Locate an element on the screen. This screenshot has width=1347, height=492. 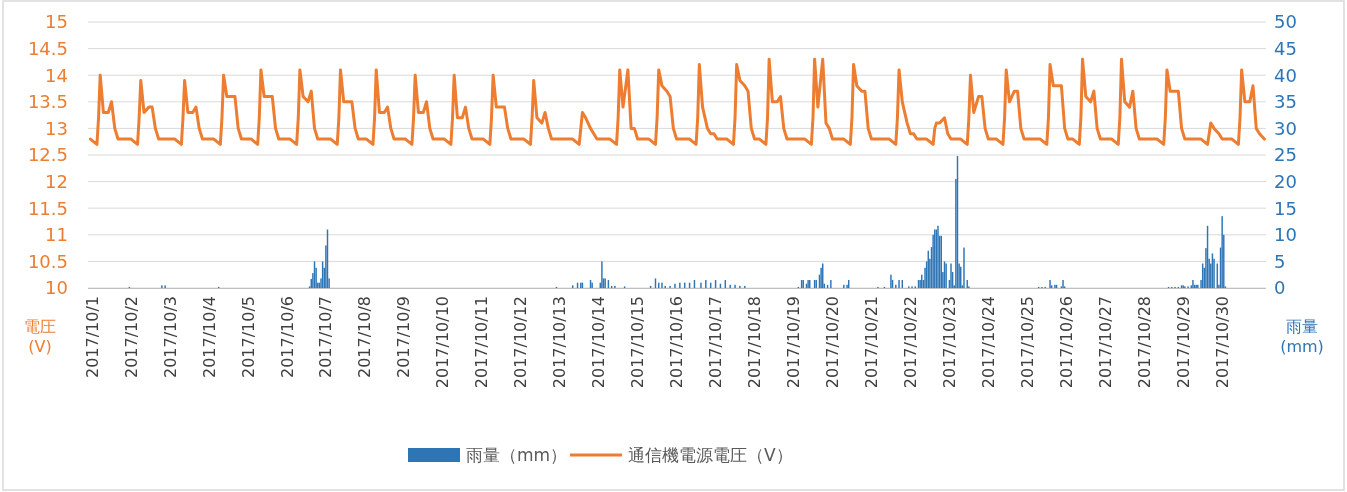
y2-tick-label: 15 is located at coordinates (1285, 208).